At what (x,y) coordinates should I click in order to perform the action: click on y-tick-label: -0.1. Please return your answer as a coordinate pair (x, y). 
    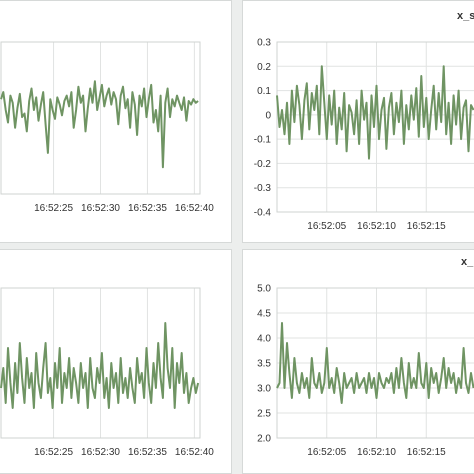
    Looking at the image, I should click on (263, 140).